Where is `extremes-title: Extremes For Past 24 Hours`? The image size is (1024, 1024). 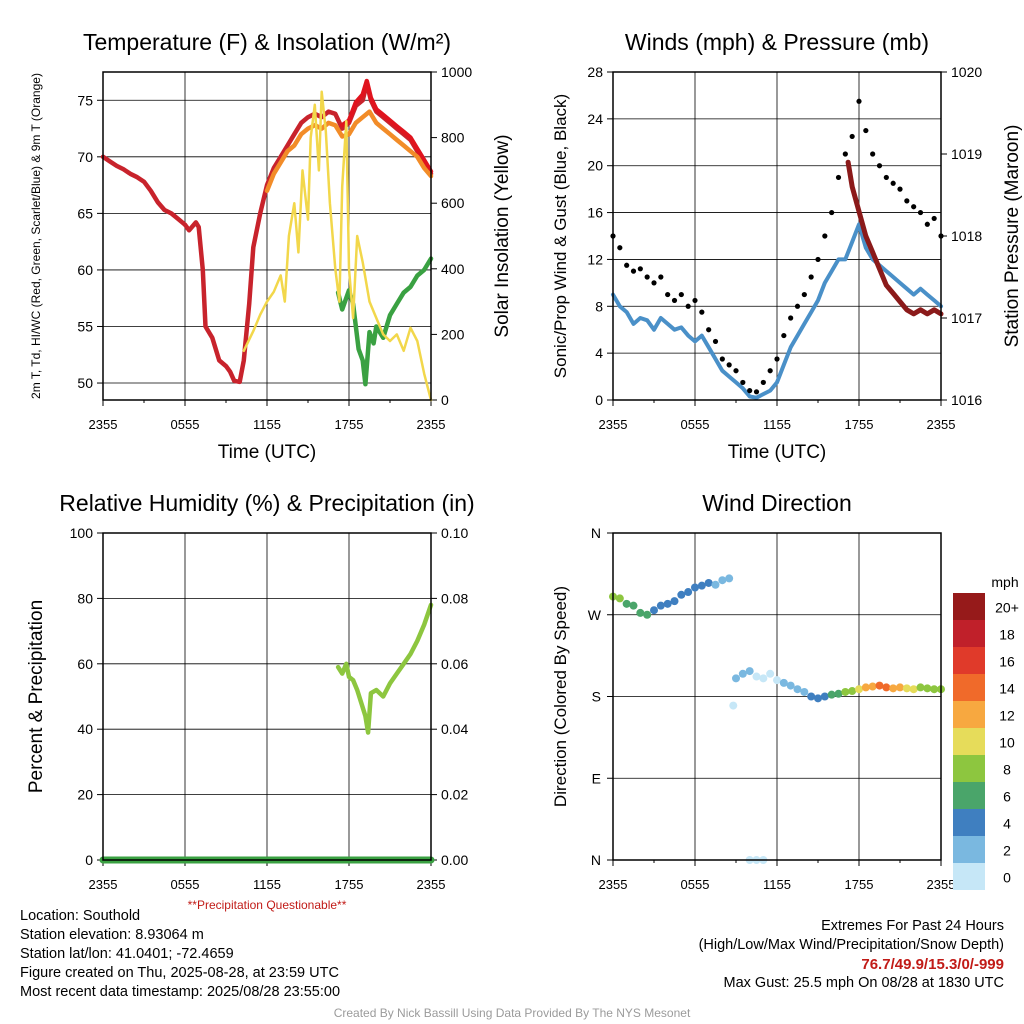
extremes-title: Extremes For Past 24 Hours is located at coordinates (912, 926).